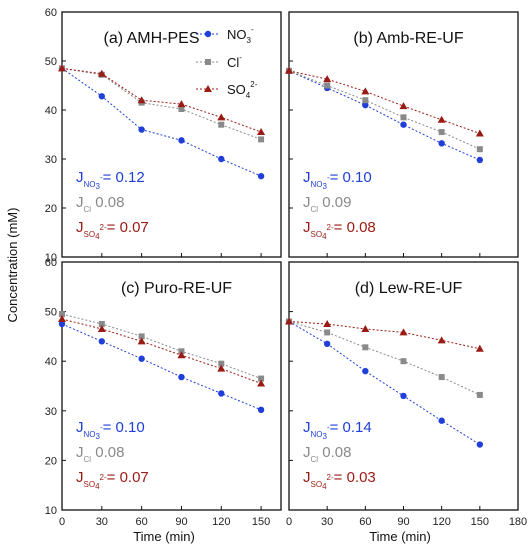 The width and height of the screenshot is (529, 550). Describe the element at coordinates (337, 180) in the screenshot. I see `flux-label-no3: JNO3-= 0.10` at that location.